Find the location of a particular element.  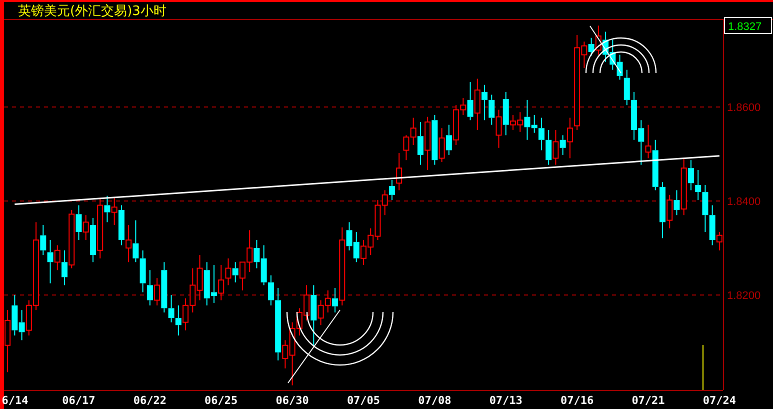

x-tick-label: 07/24 is located at coordinates (719, 400).